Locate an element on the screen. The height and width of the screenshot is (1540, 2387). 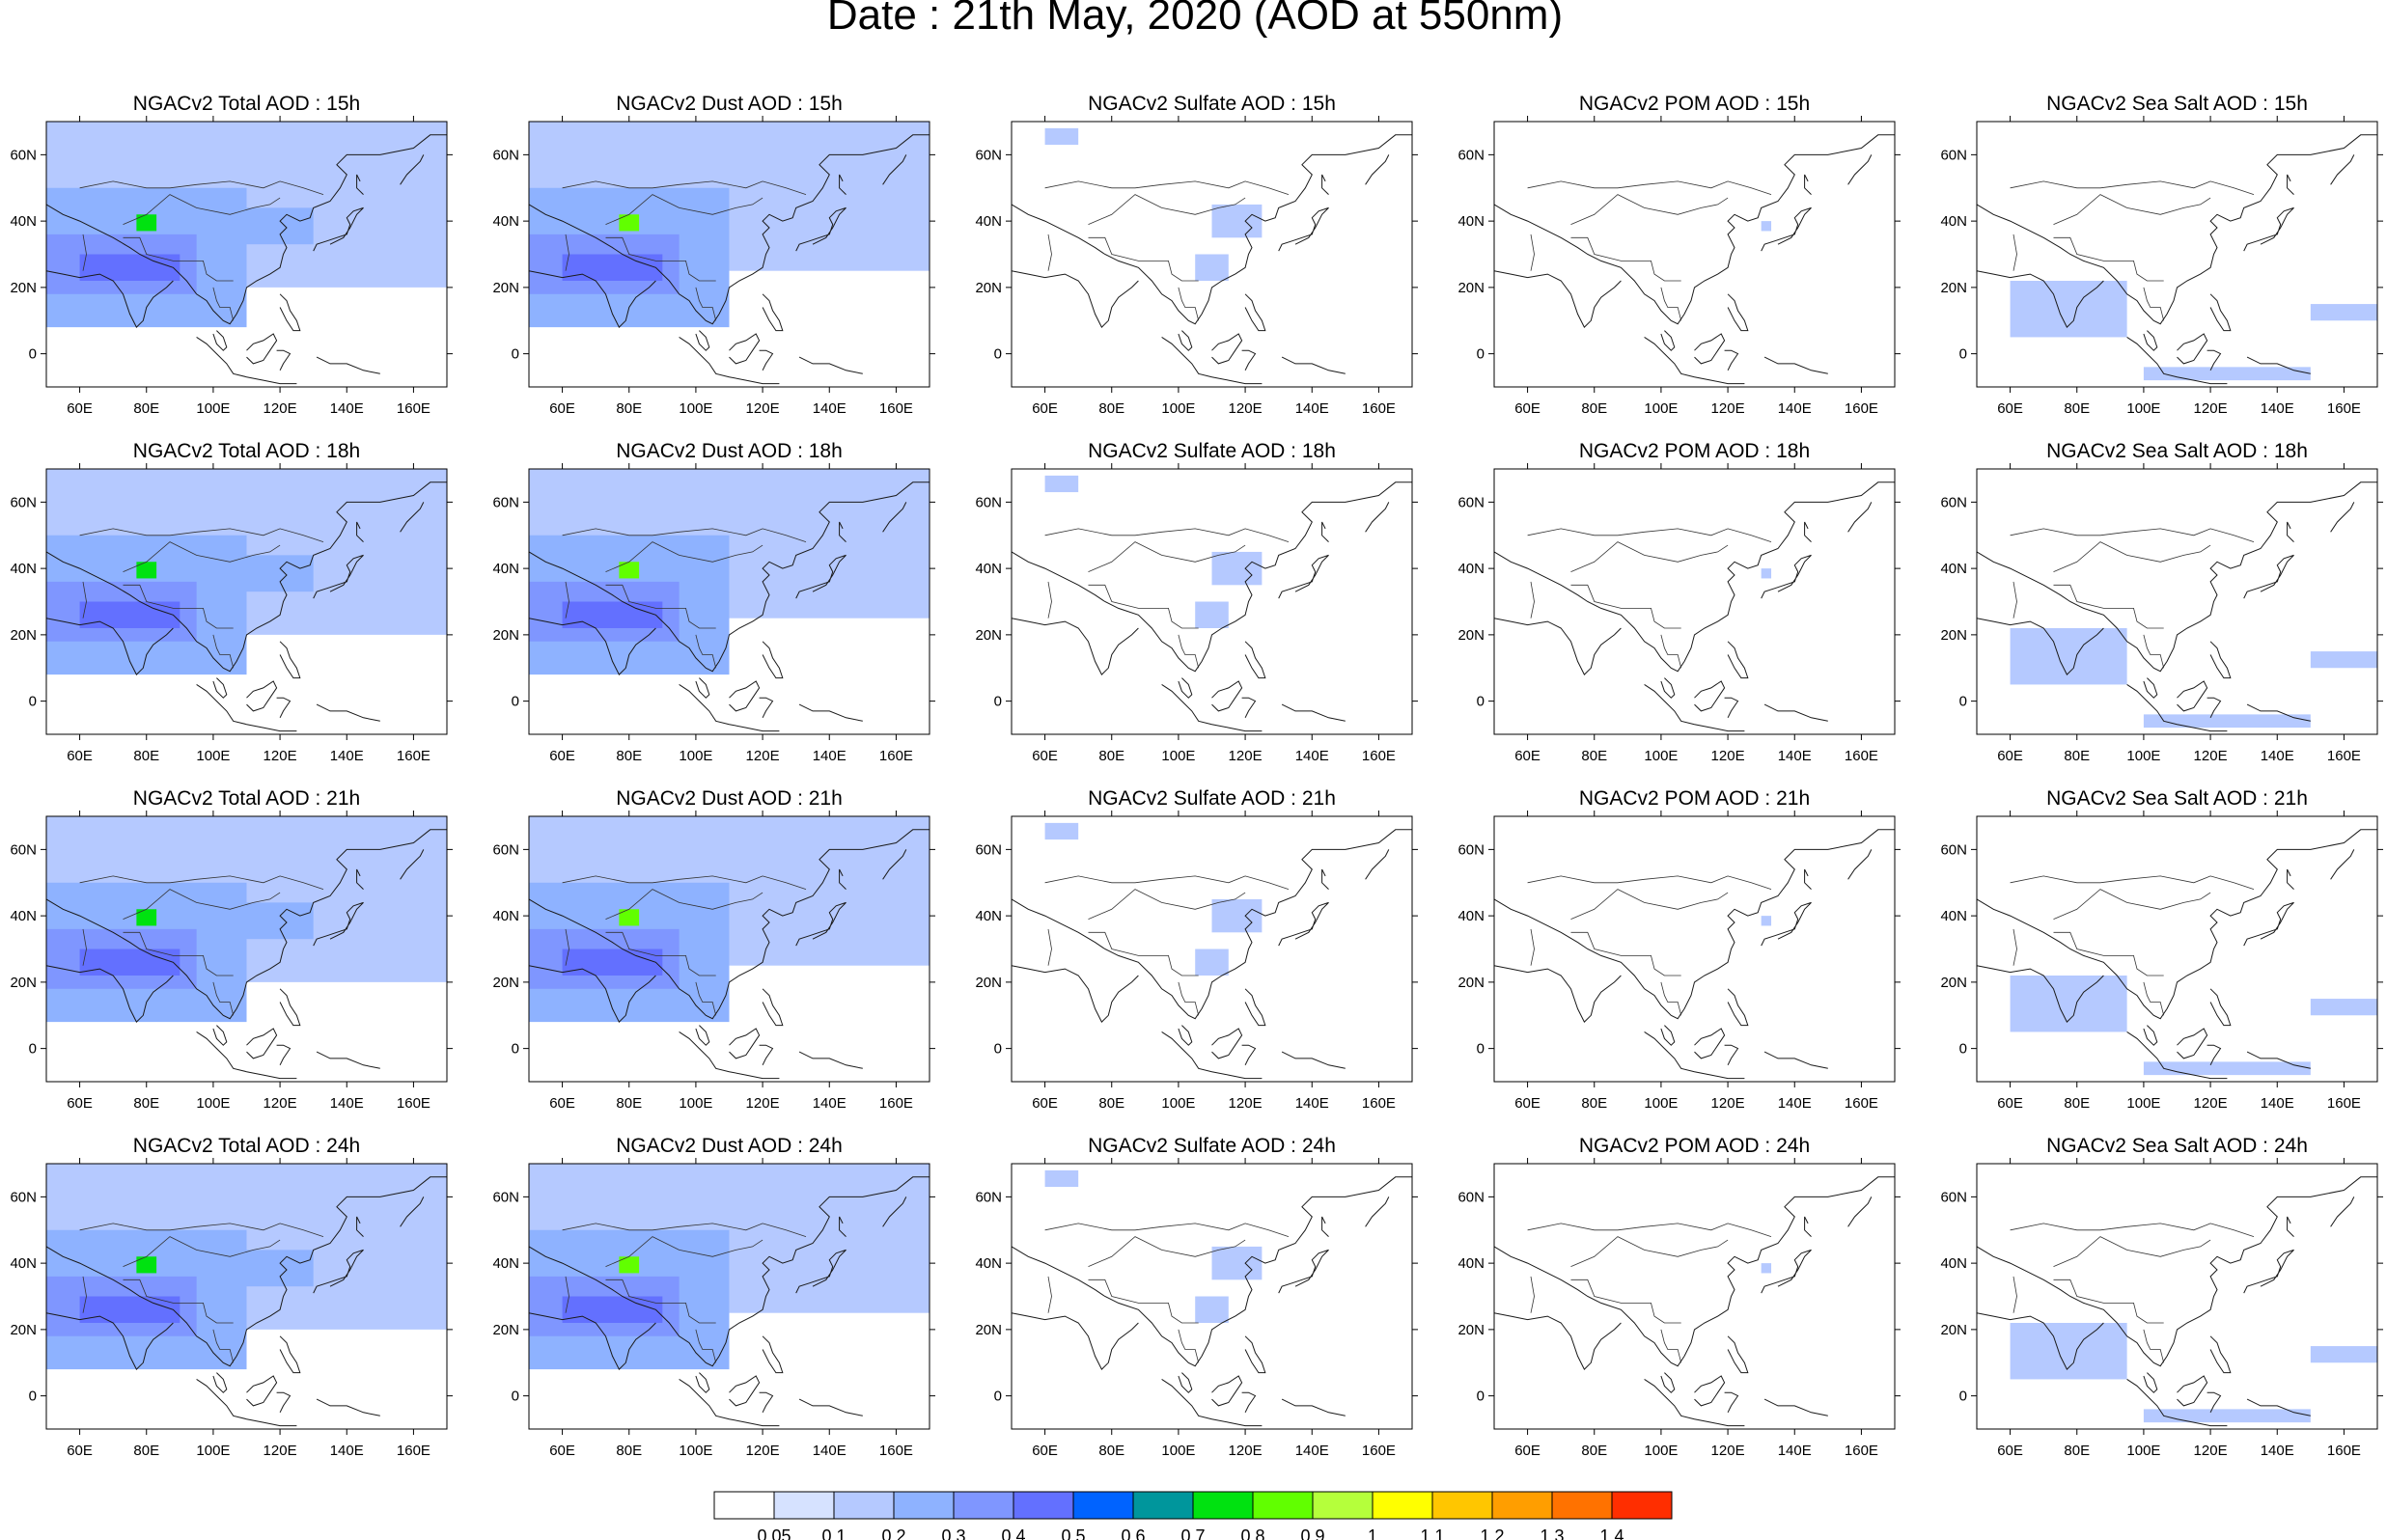
panel-title: NGACv2 Total AOD : 15h is located at coordinates (246, 104).